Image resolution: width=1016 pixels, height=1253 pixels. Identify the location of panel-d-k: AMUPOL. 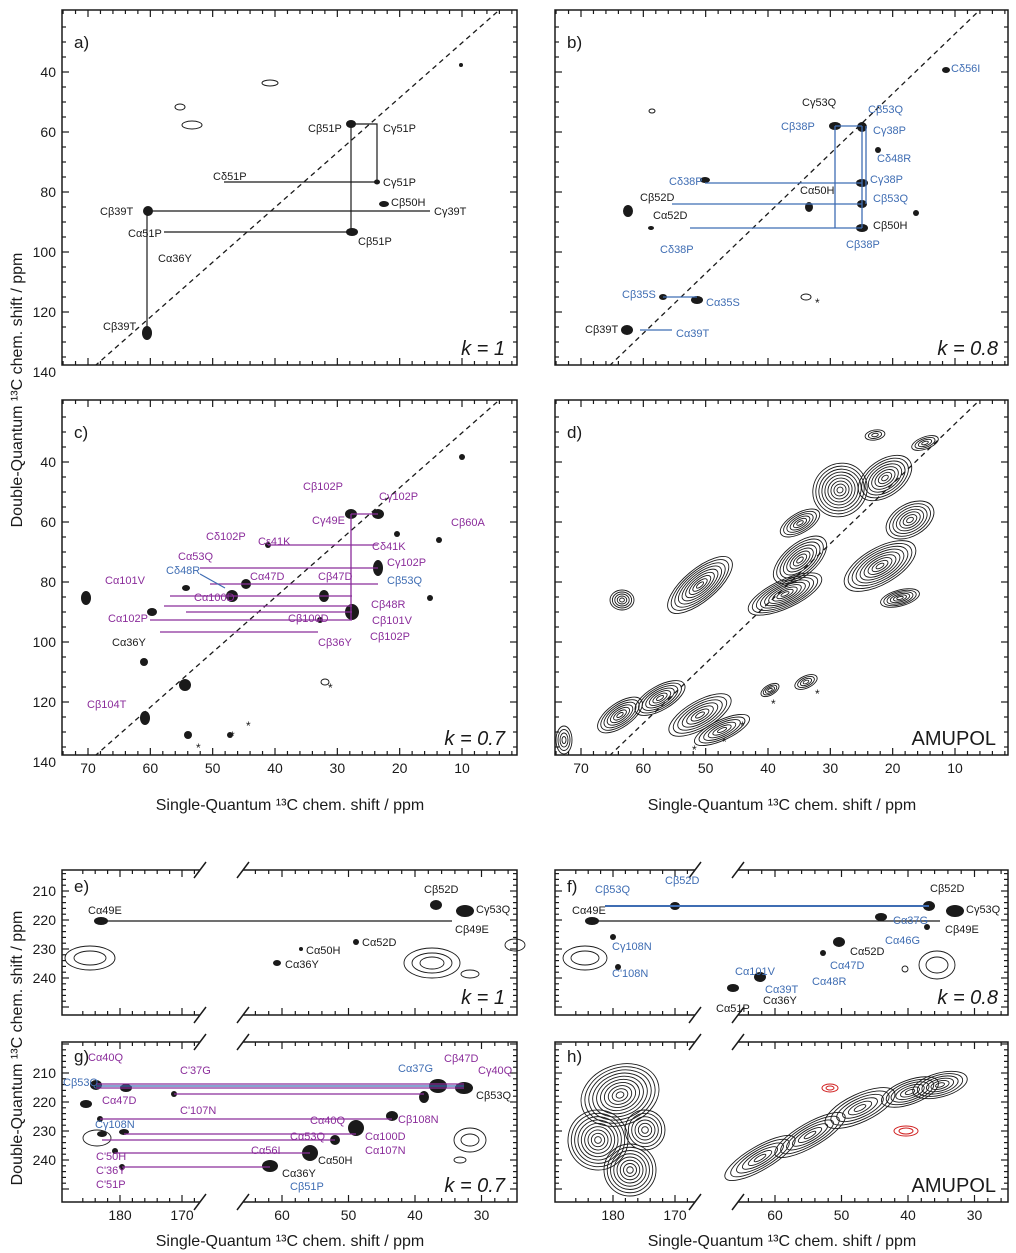
(954, 739).